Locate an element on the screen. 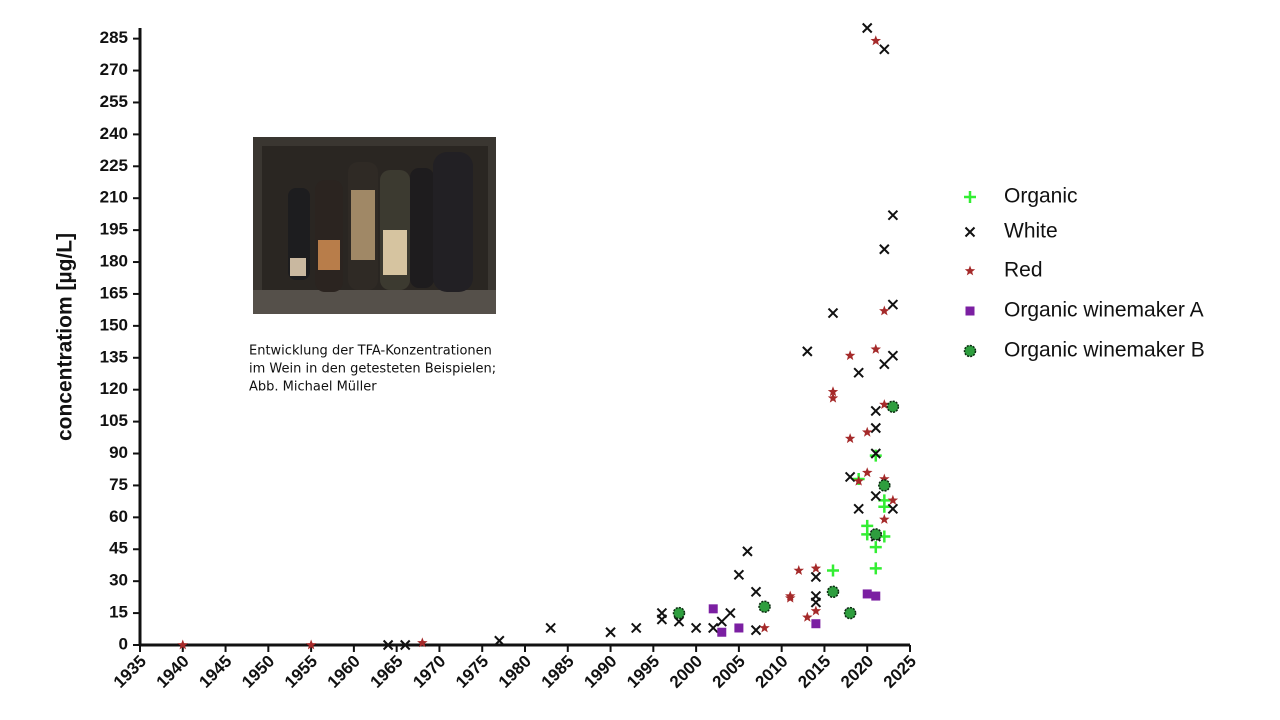 The image size is (1280, 720). y-tick-label: 255 is located at coordinates (114, 101).